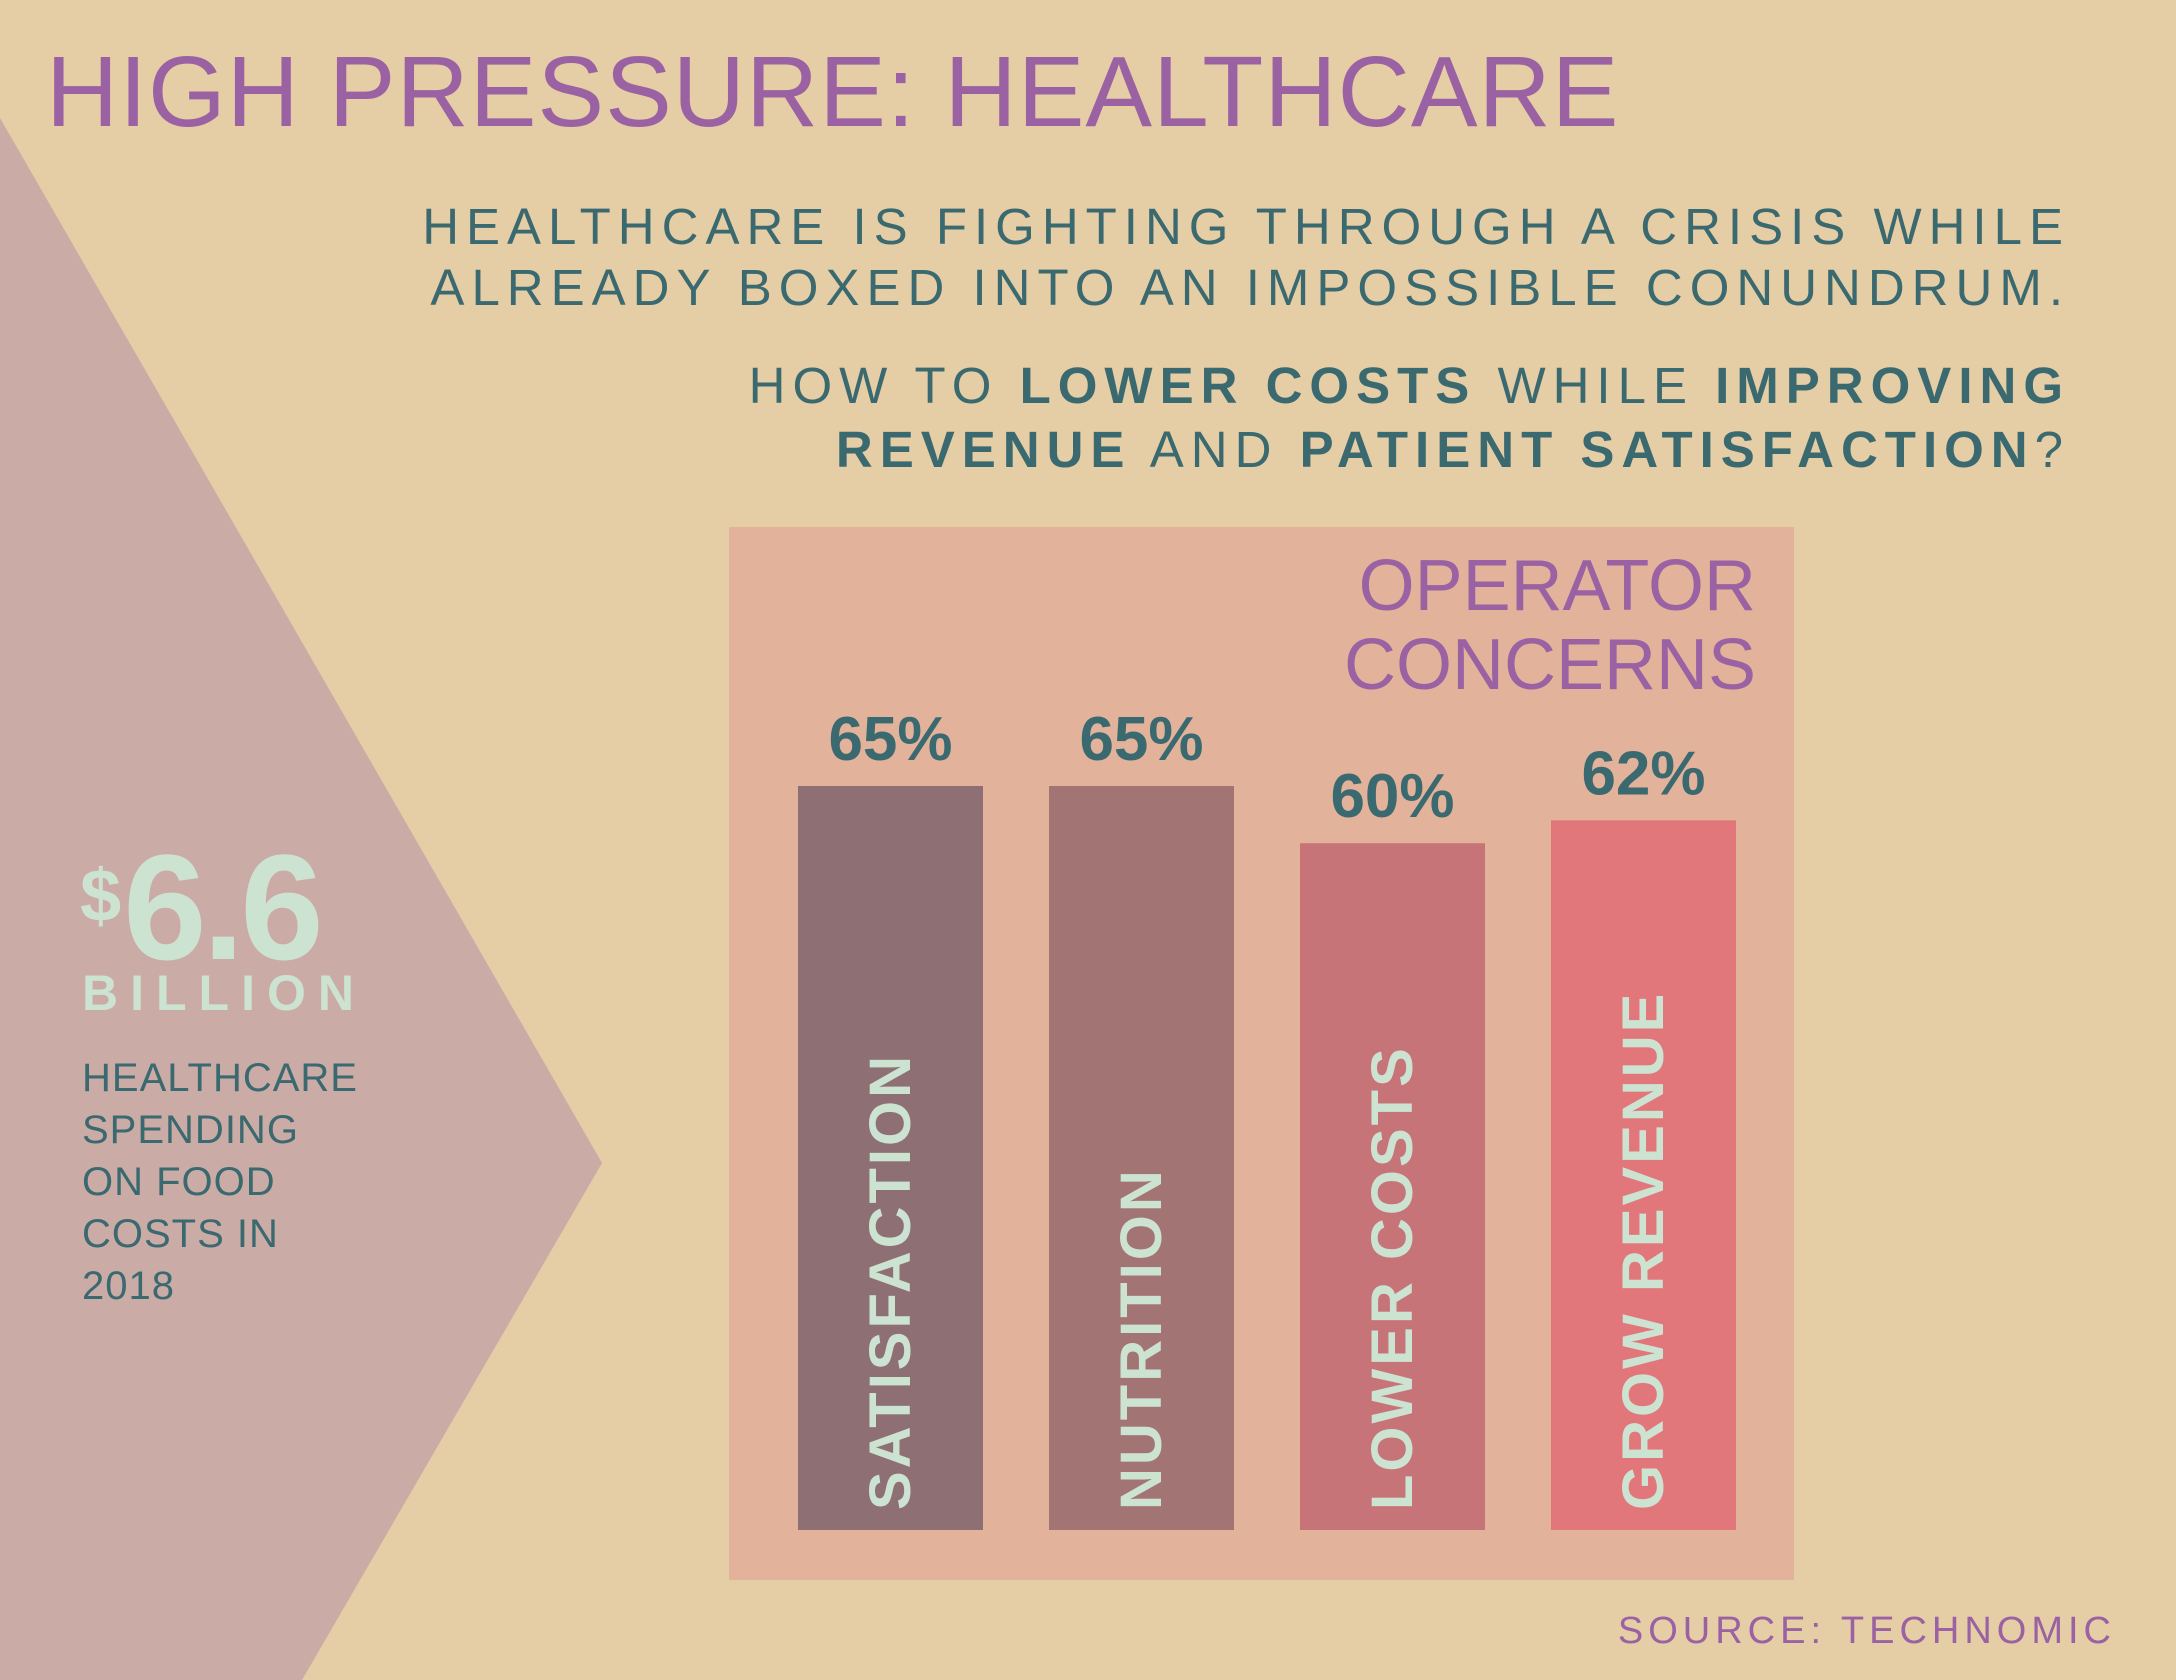  I want to click on stat-value: $6.6, so click(202, 907).